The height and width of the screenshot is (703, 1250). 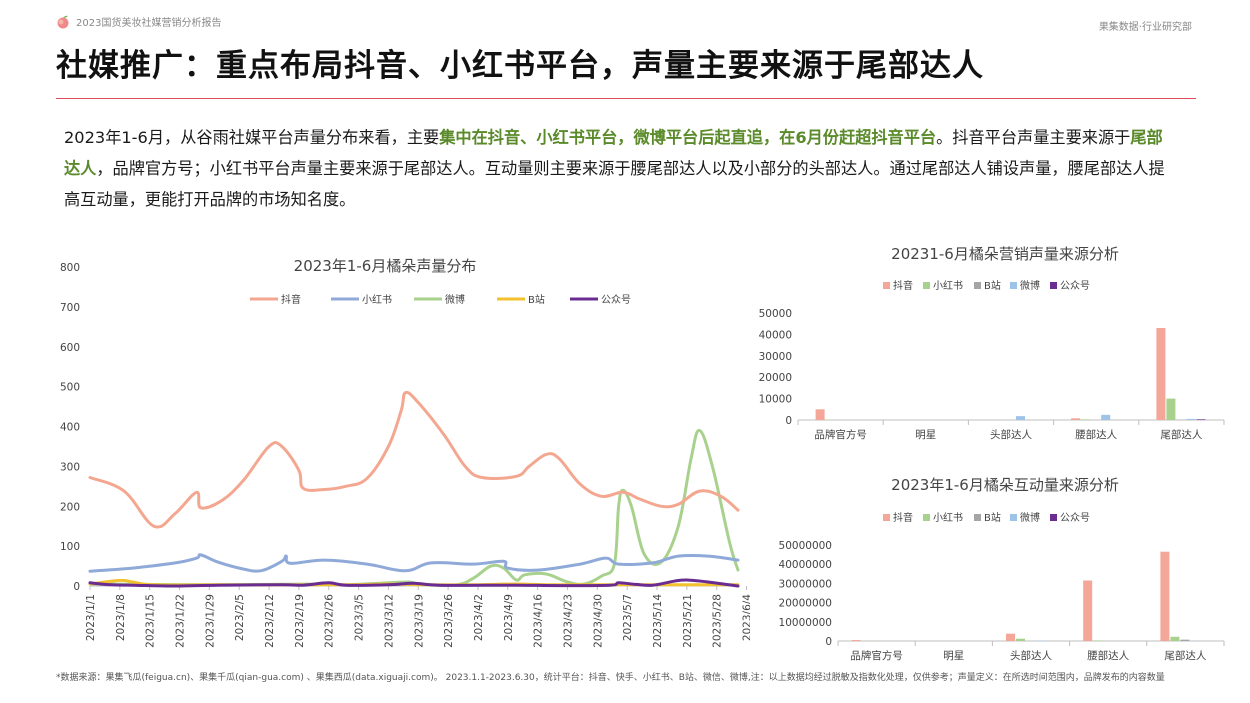 I want to click on report-name: 2023国货美妆社媒营销分析报告, so click(x=149, y=23).